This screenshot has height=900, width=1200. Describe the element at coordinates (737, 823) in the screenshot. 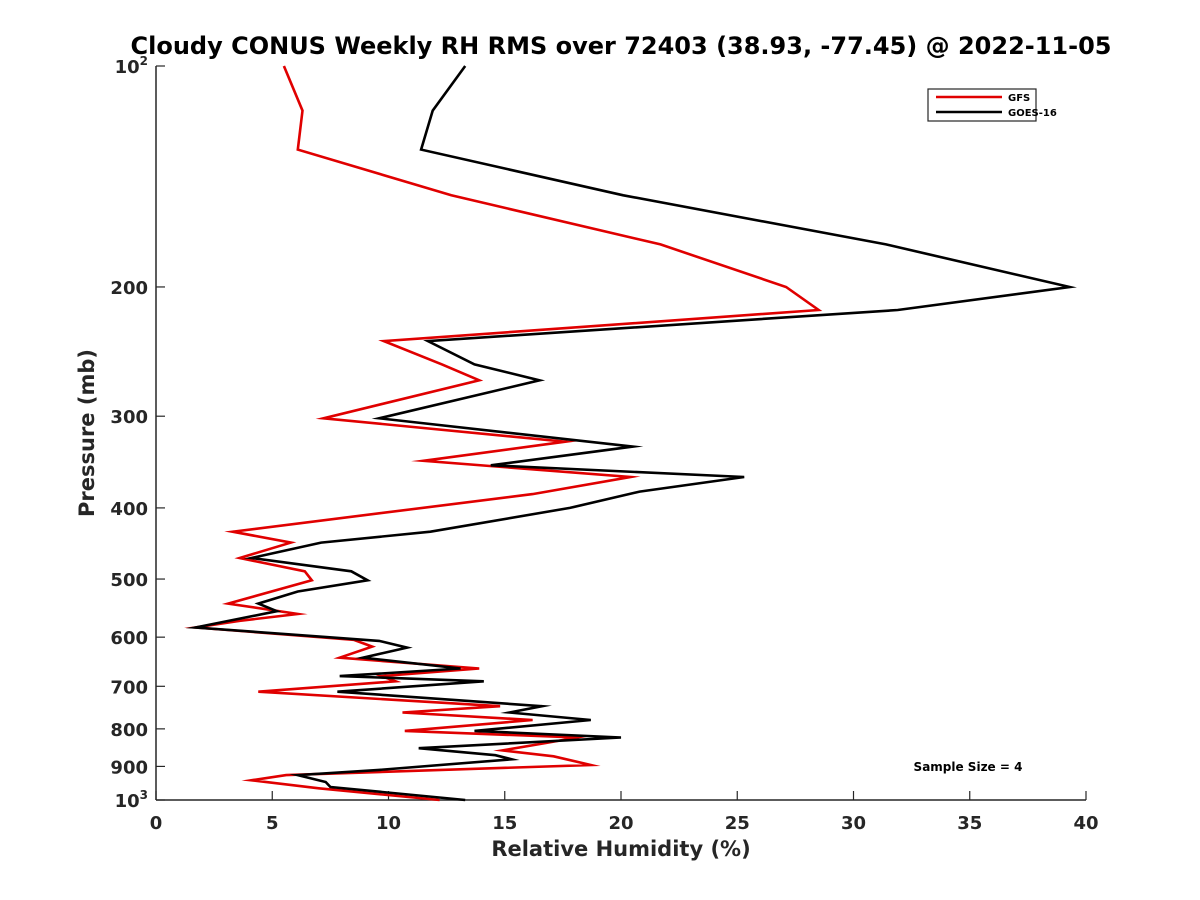

I see `x-tick-label: 25` at that location.